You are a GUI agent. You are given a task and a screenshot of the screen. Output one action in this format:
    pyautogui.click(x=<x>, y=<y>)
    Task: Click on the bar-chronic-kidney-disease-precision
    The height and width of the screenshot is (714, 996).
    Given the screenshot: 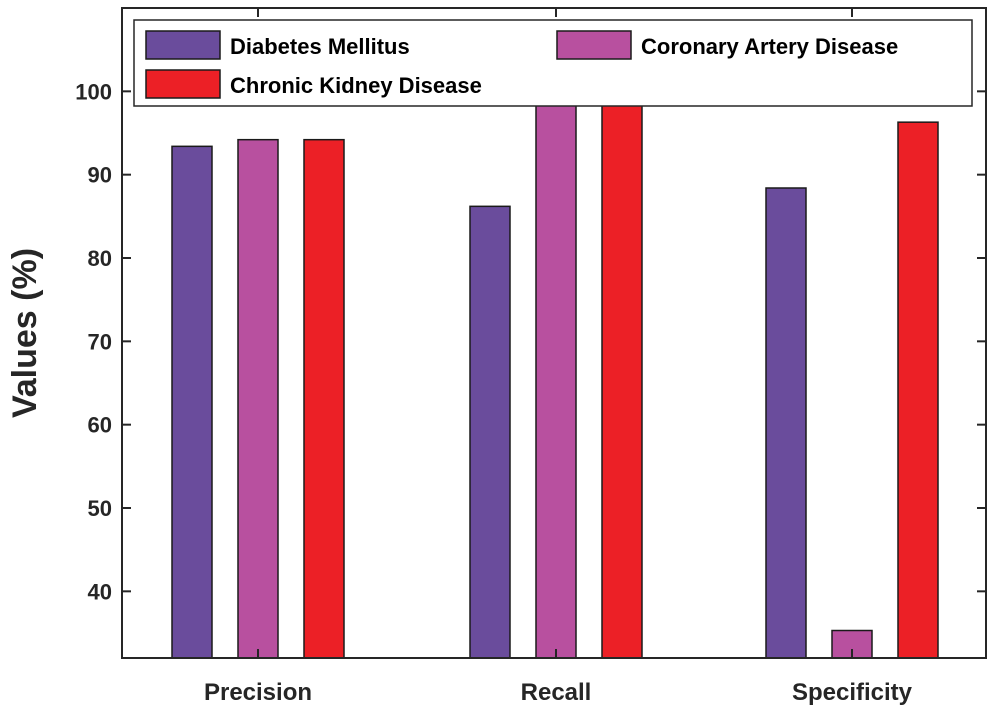 What is the action you would take?
    pyautogui.click(x=324, y=398)
    